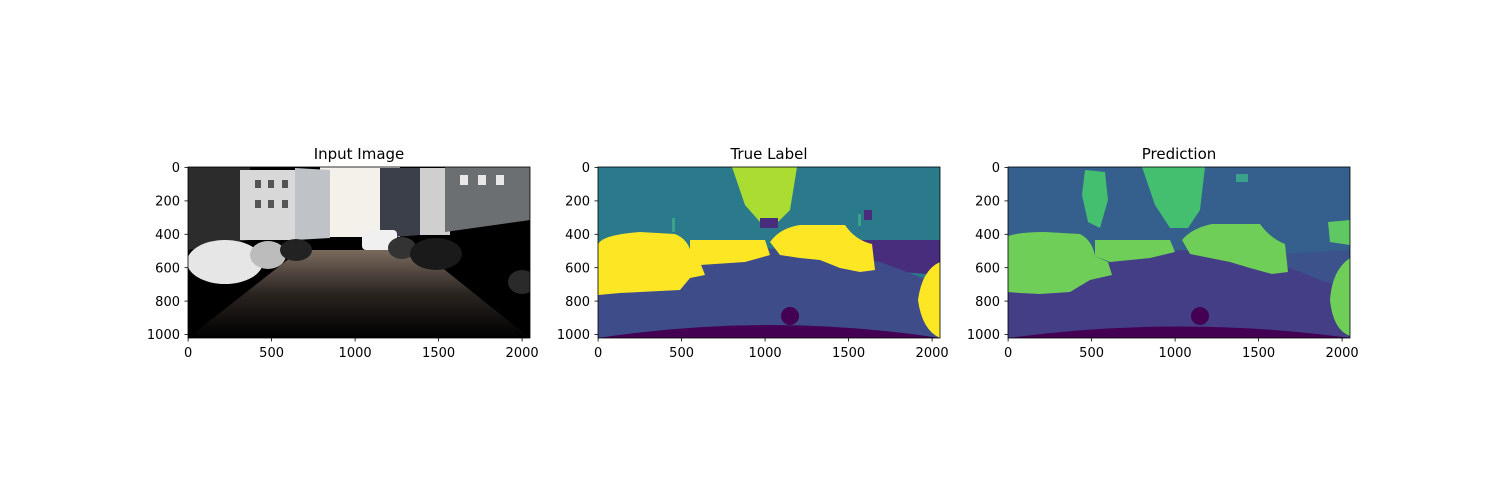 The height and width of the screenshot is (500, 1500). Describe the element at coordinates (577, 252) in the screenshot. I see `true-label-y-axis: 0 200 400 600 800 1000` at that location.